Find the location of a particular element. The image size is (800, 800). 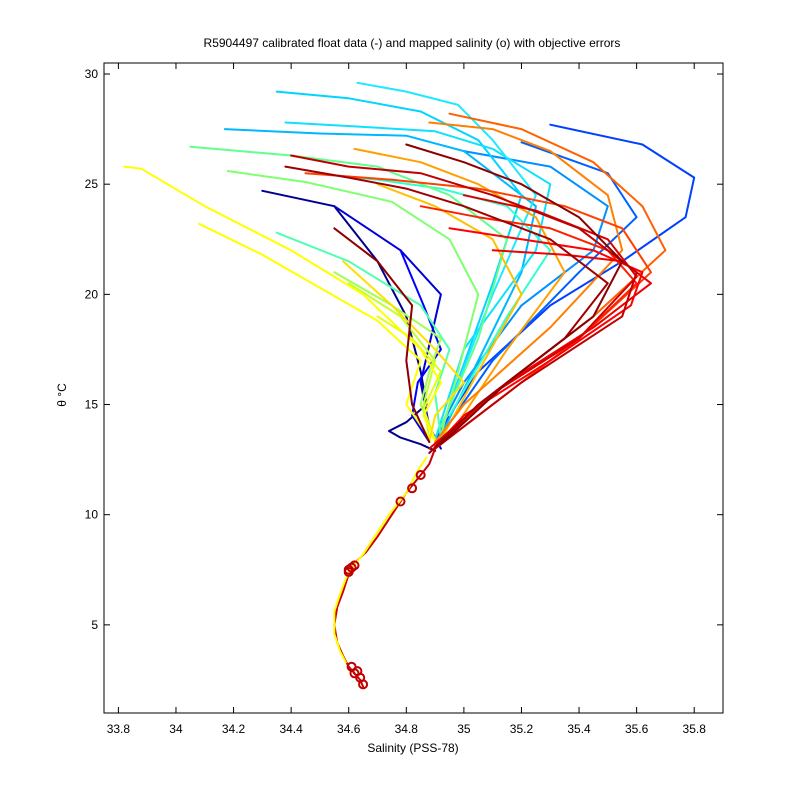

y-tick-label: 5 is located at coordinates (94, 625).